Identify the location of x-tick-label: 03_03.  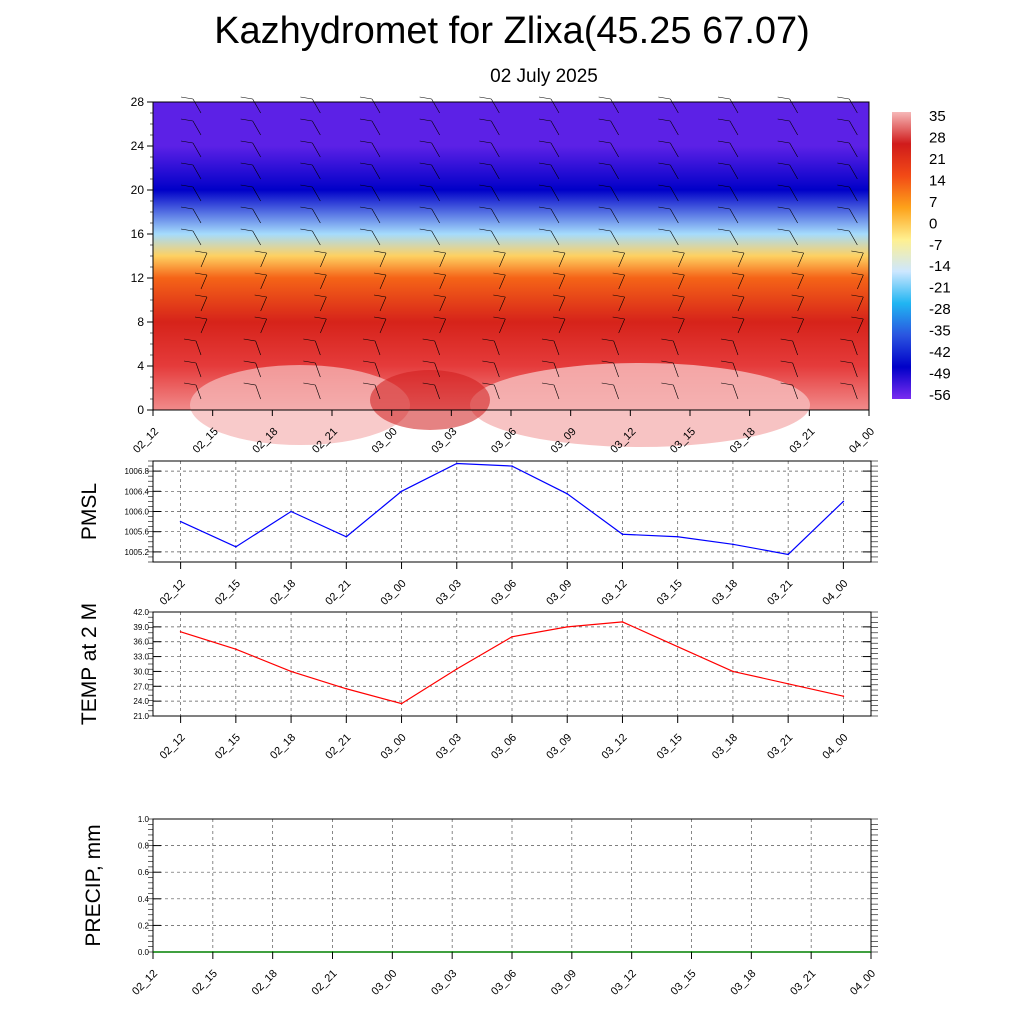
(444, 441).